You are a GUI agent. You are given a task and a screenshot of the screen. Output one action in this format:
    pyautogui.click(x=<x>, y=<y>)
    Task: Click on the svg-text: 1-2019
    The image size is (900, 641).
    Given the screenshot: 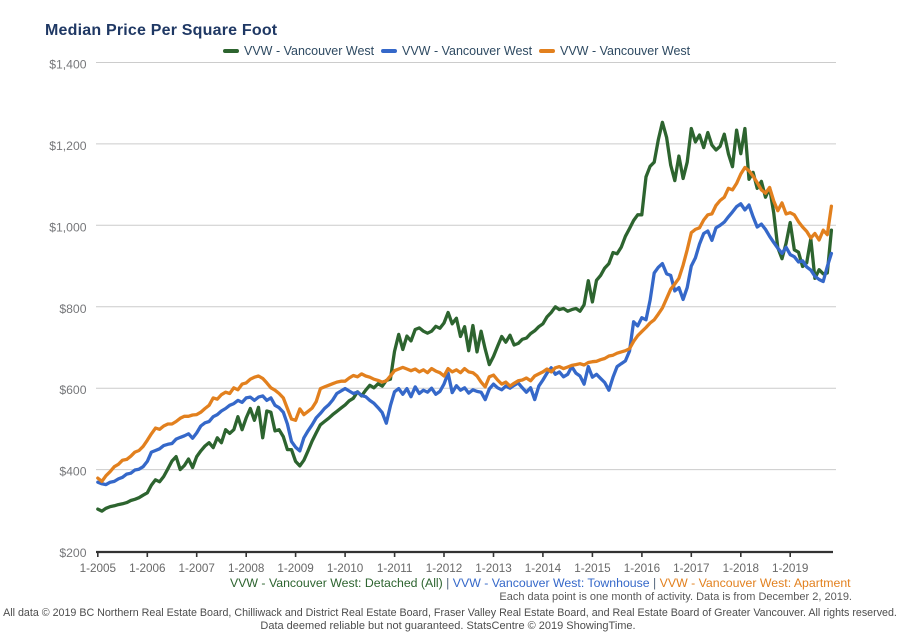 What is the action you would take?
    pyautogui.click(x=790, y=568)
    